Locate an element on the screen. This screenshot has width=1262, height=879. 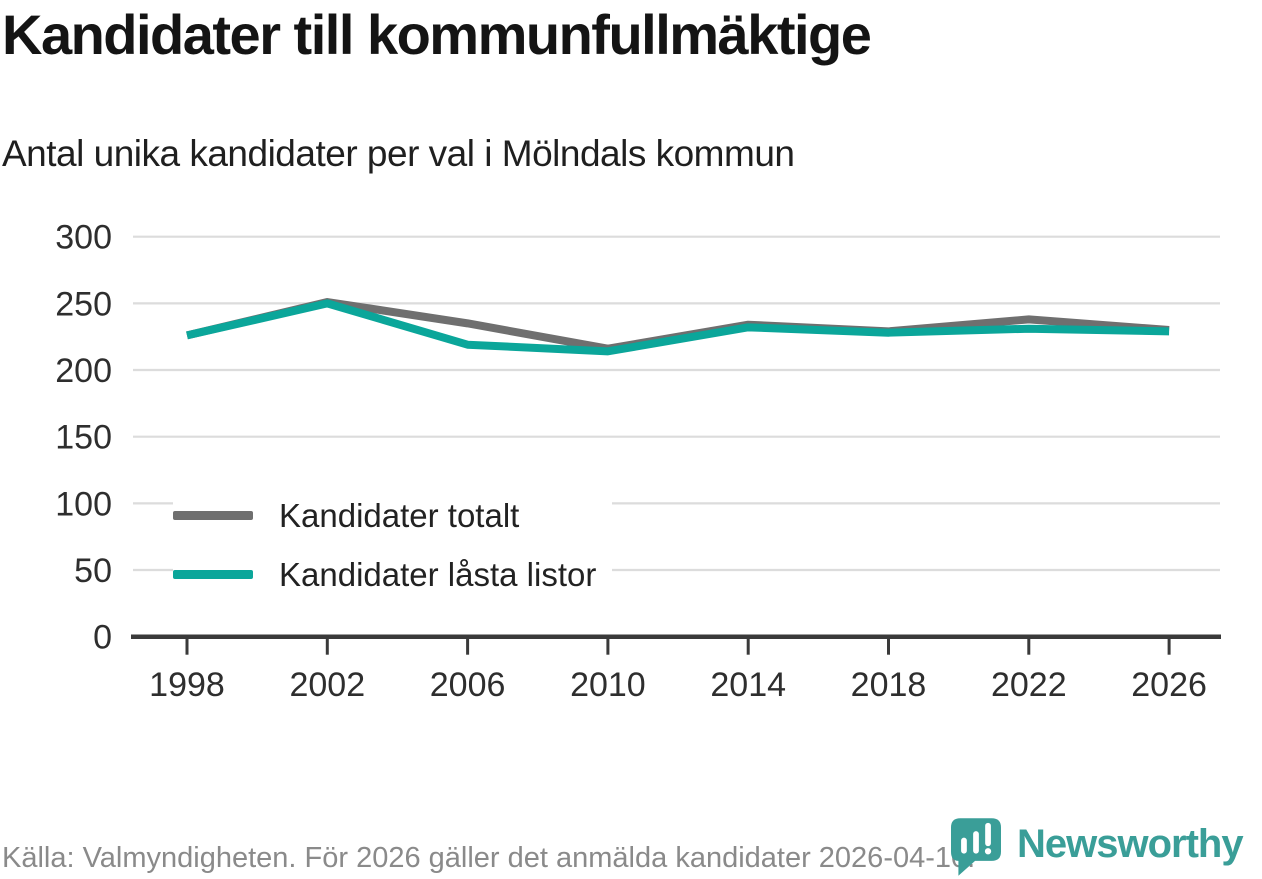
x-tick-label-2006: 2006 is located at coordinates (468, 685).